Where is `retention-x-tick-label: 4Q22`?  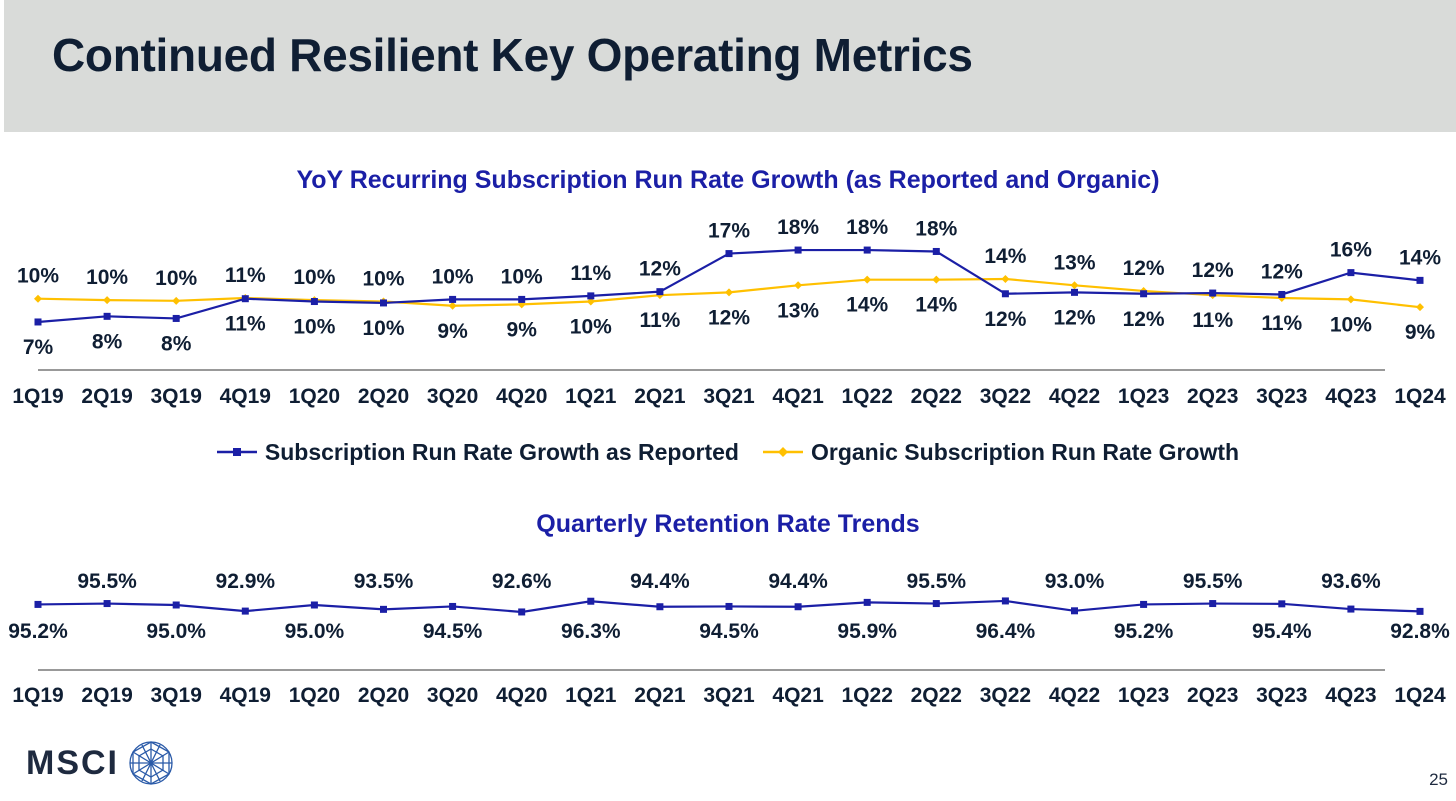
retention-x-tick-label: 4Q22 is located at coordinates (1074, 695).